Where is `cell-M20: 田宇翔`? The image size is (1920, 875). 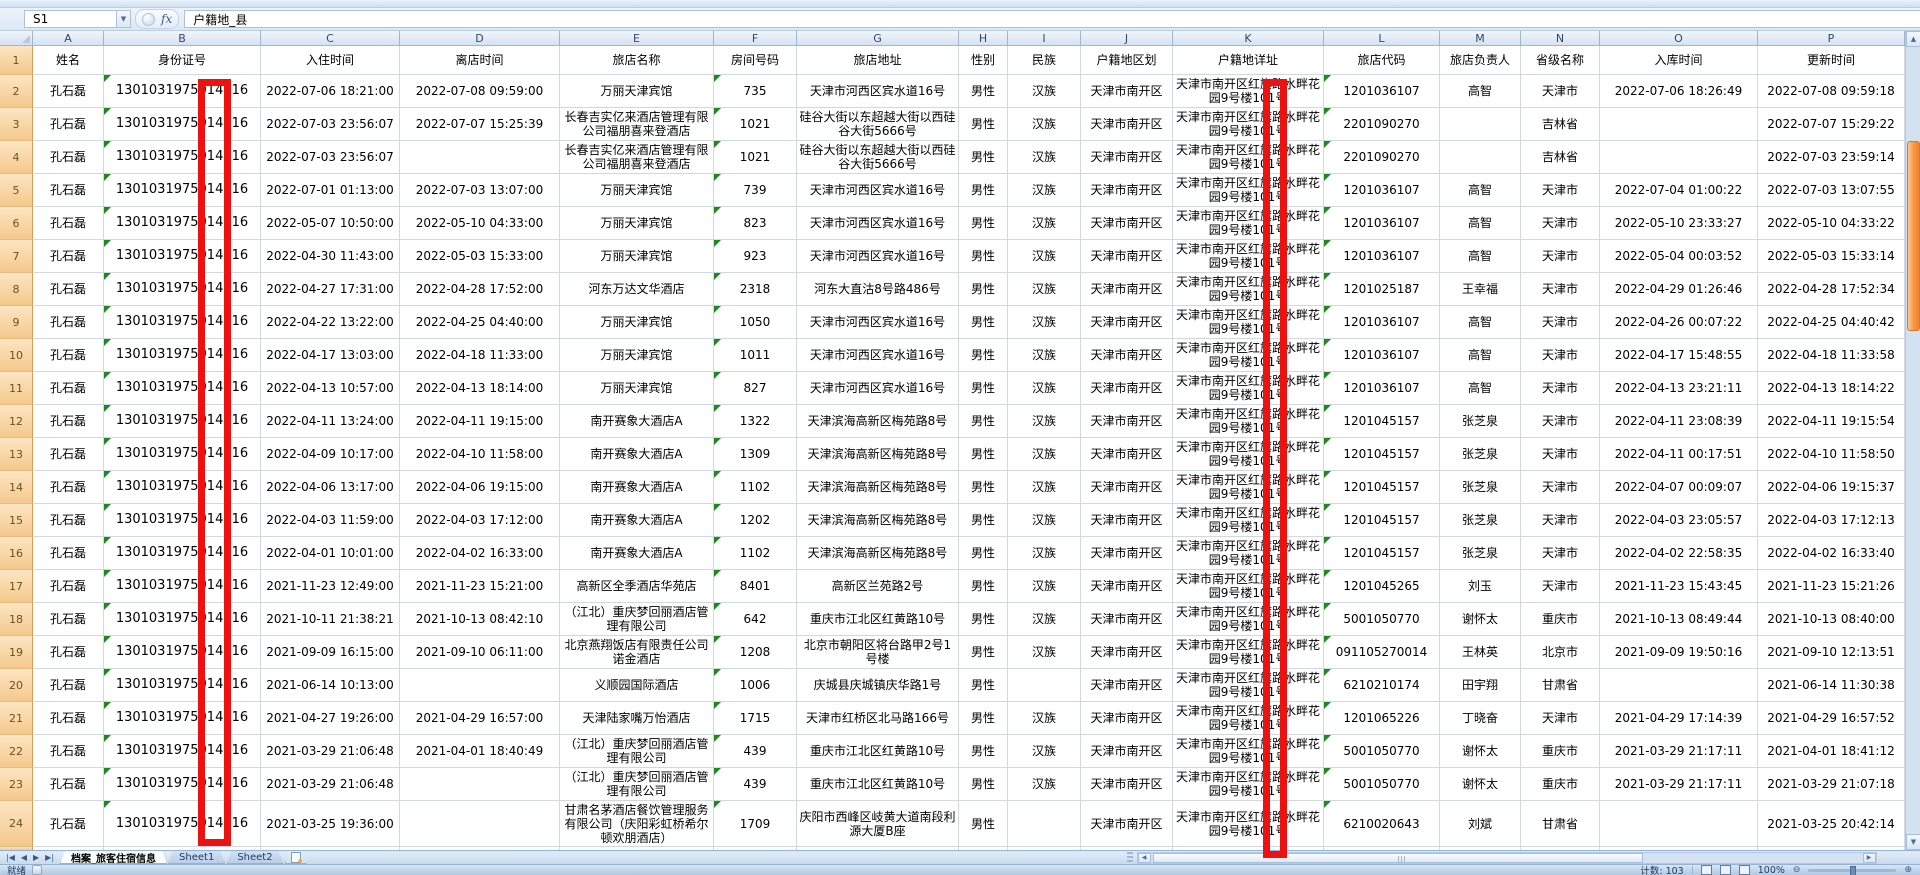
cell-M20: 田宇翔 is located at coordinates (1480, 685).